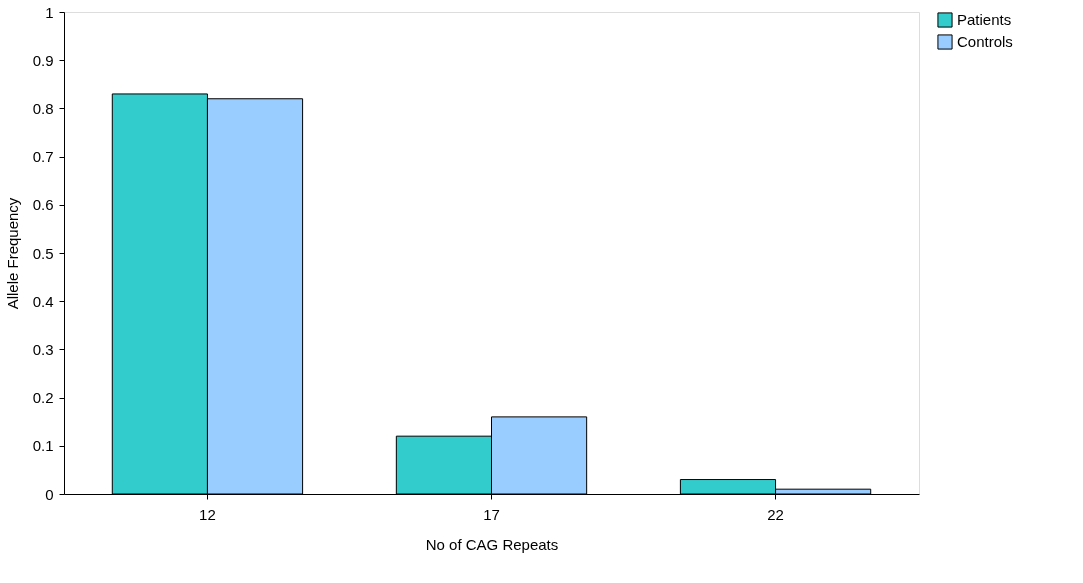 This screenshot has height=583, width=1083. I want to click on y-tick-label: 0, so click(49, 494).